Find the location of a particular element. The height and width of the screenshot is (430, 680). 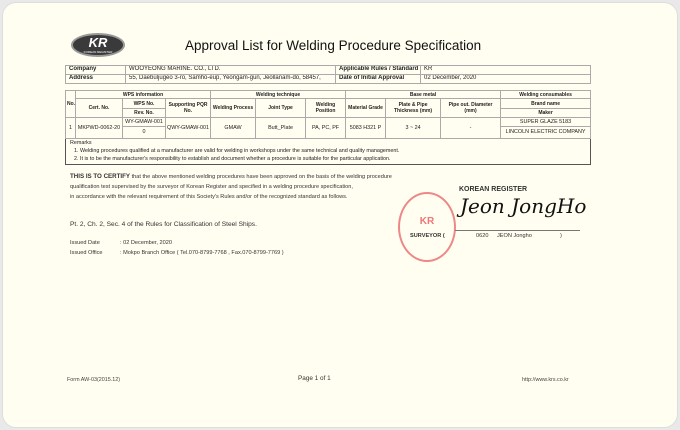

company-name: WOOYEONG MARINE. CO., LTD. is located at coordinates (230, 70).